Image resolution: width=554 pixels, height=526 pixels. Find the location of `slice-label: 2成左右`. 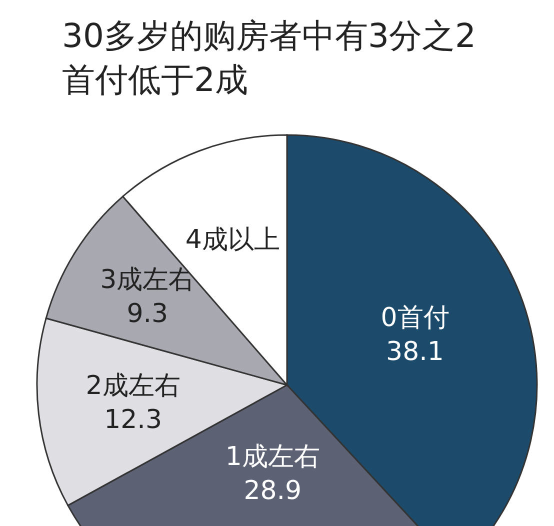

slice-label: 2成左右 is located at coordinates (133, 385).